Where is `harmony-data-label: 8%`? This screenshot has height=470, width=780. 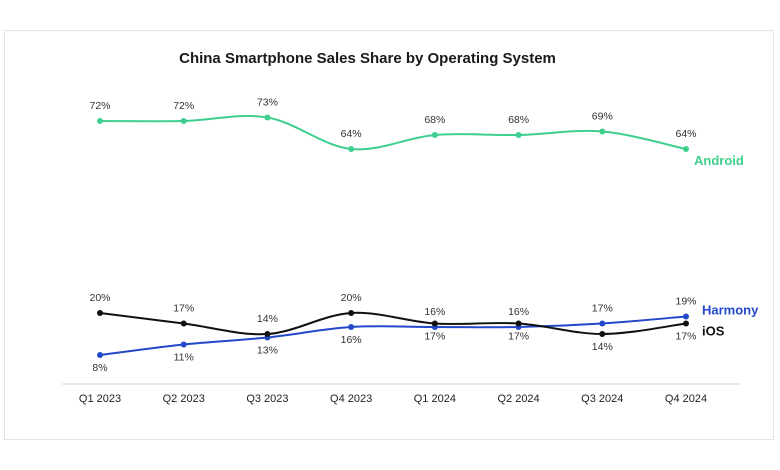
harmony-data-label: 8% is located at coordinates (99, 368).